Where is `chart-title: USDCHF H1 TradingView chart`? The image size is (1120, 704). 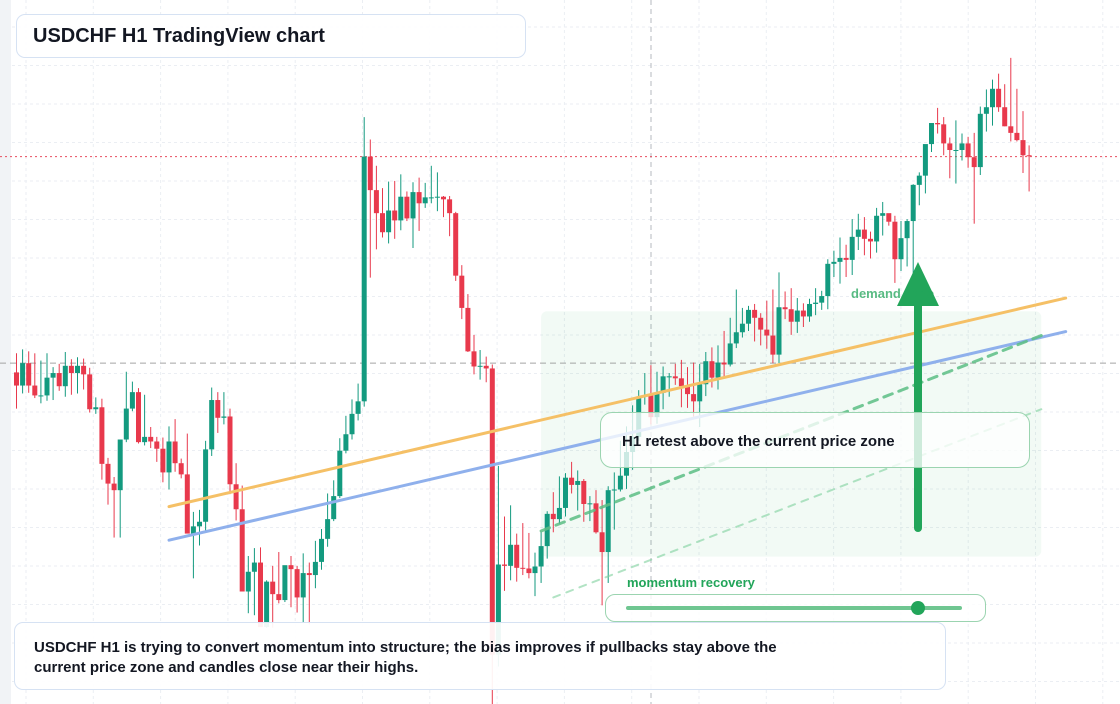
chart-title: USDCHF H1 TradingView chart is located at coordinates (179, 36).